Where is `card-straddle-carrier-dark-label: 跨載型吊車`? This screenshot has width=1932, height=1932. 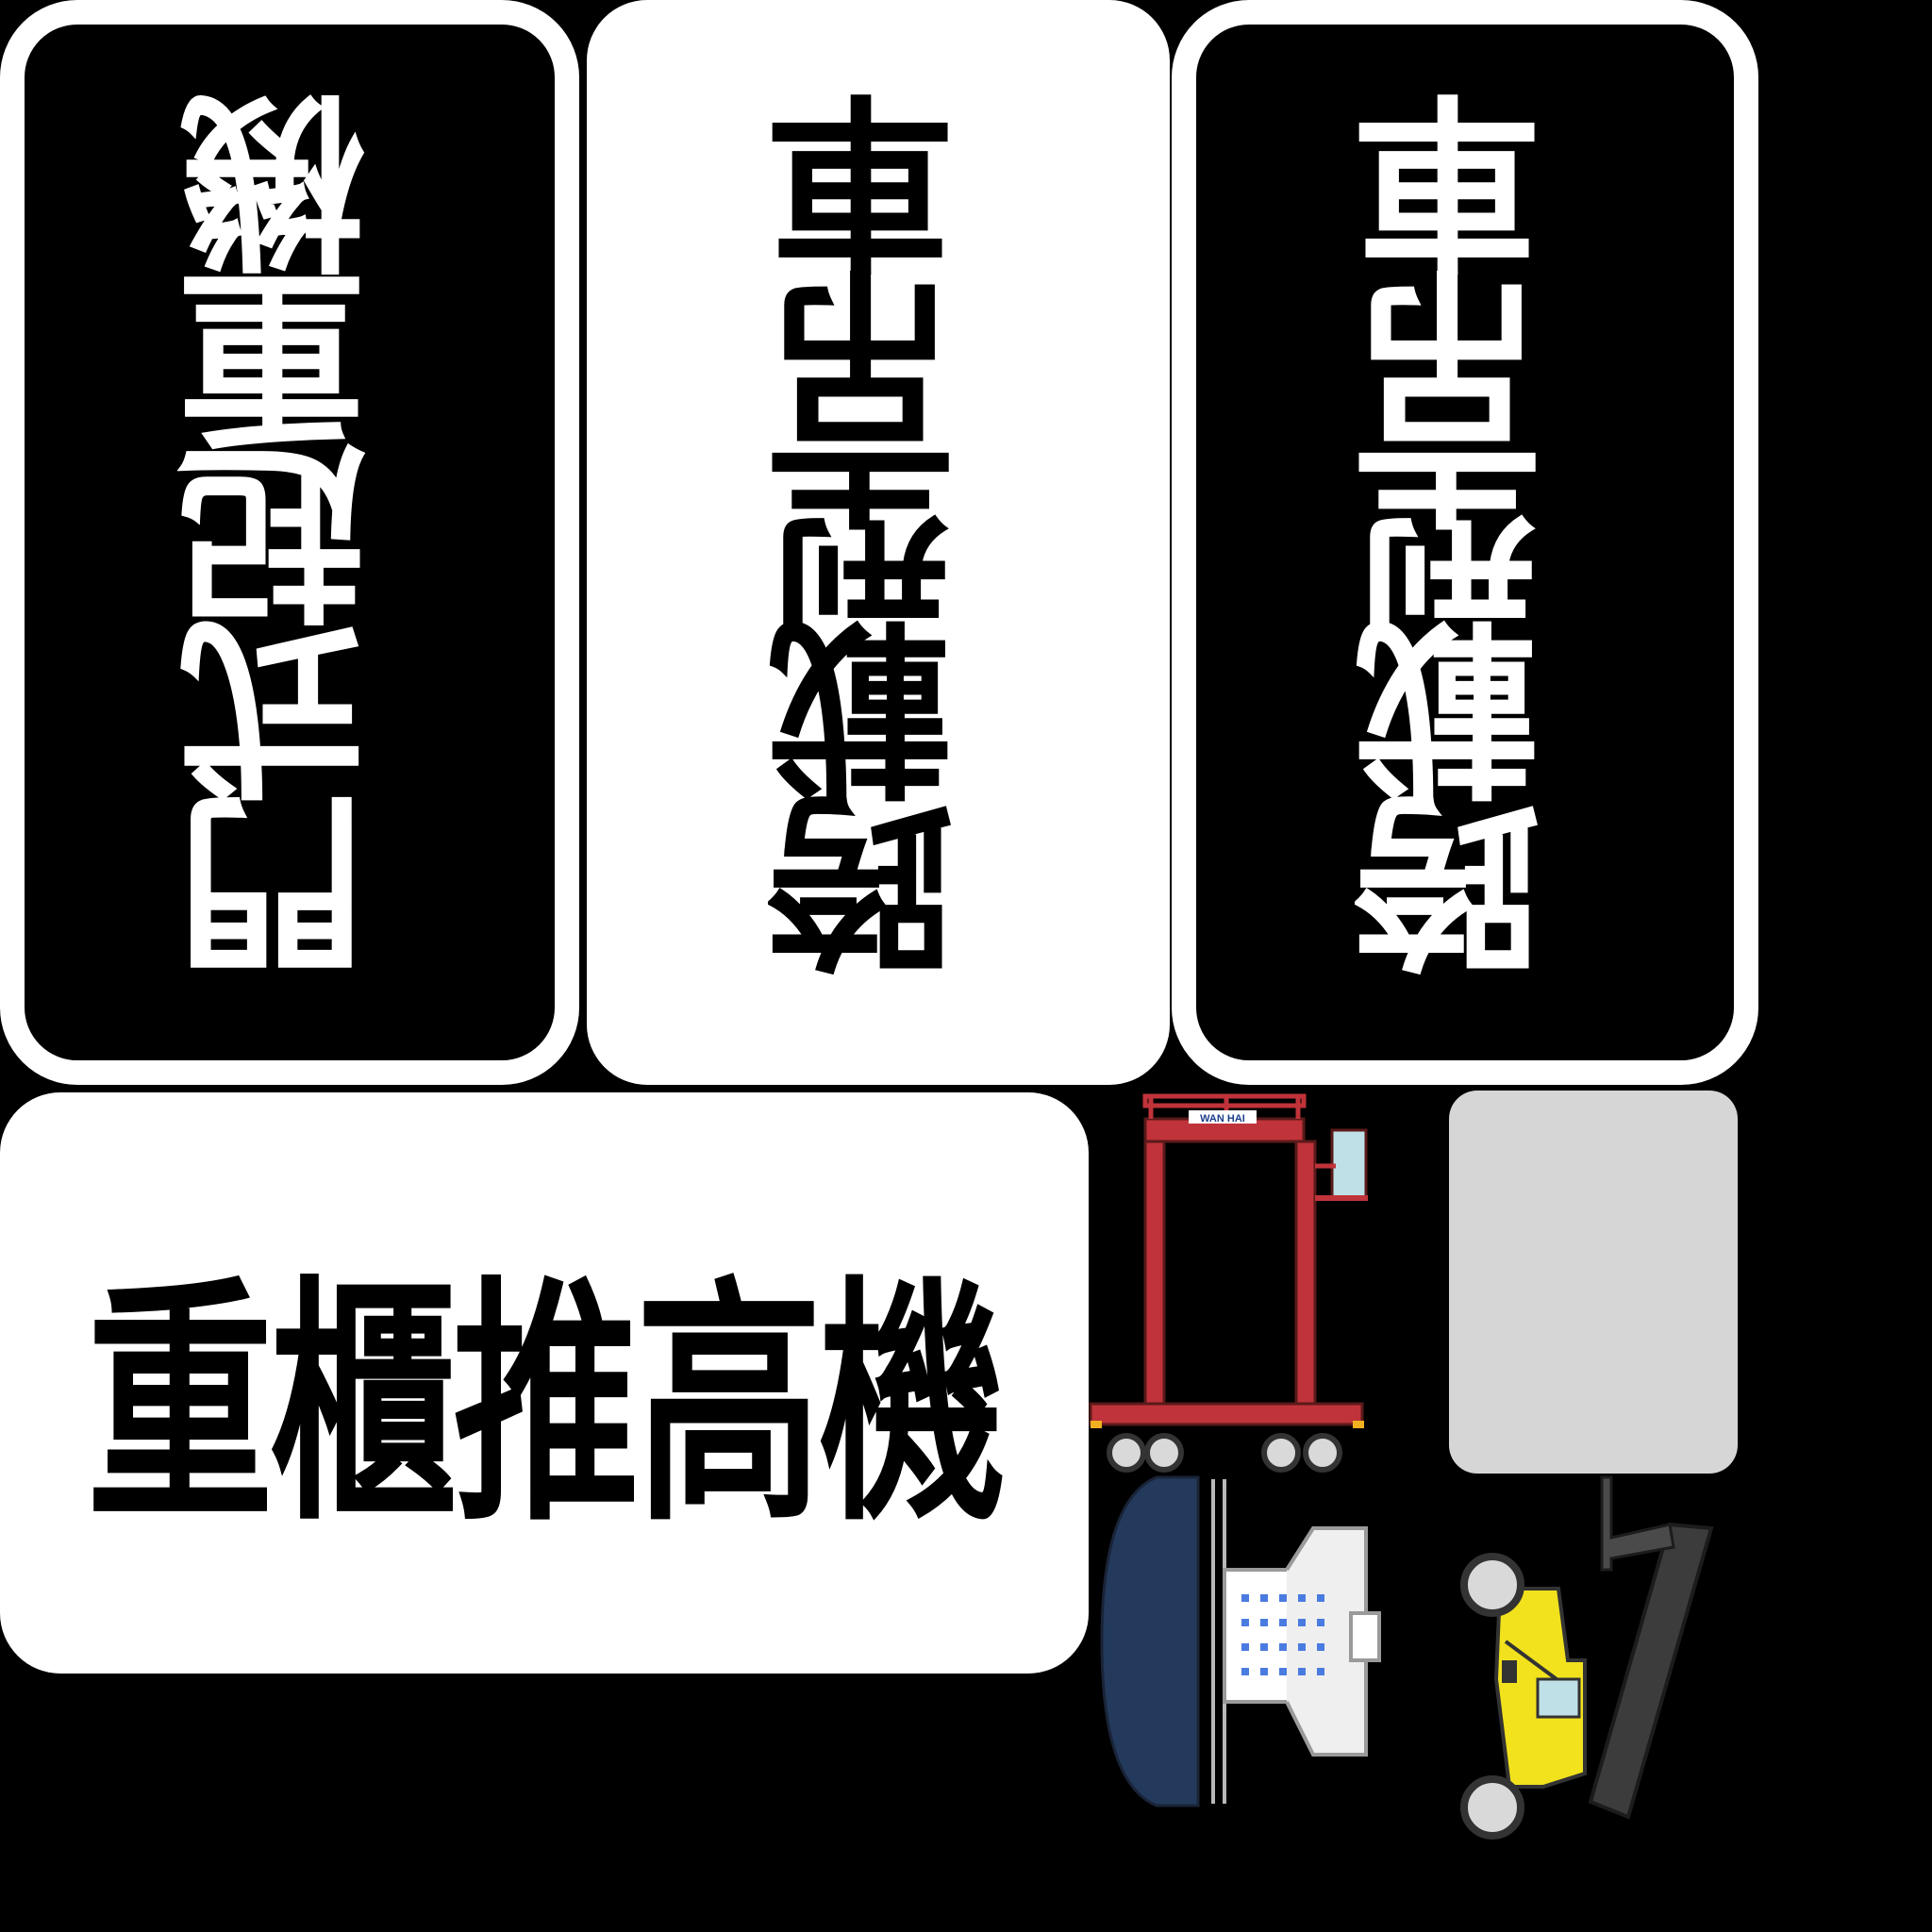
card-straddle-carrier-dark-label: 跨載型吊車 is located at coordinates (1464, 542).